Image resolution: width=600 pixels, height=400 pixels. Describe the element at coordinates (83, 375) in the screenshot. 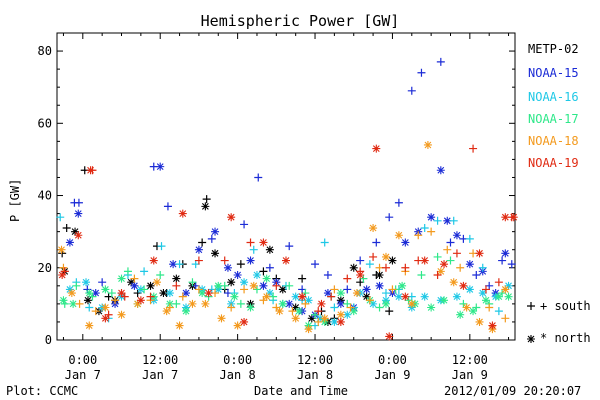

I see `x-tick-label-date: Jan 7` at that location.